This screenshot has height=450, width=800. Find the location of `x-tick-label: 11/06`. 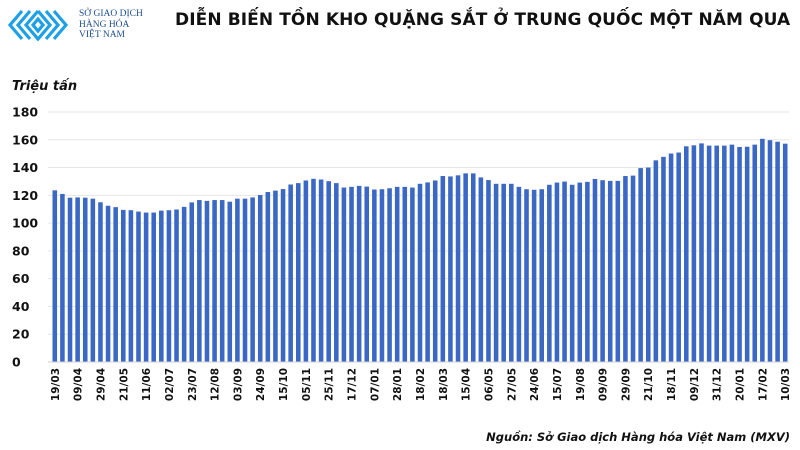

x-tick-label: 11/06 is located at coordinates (147, 384).